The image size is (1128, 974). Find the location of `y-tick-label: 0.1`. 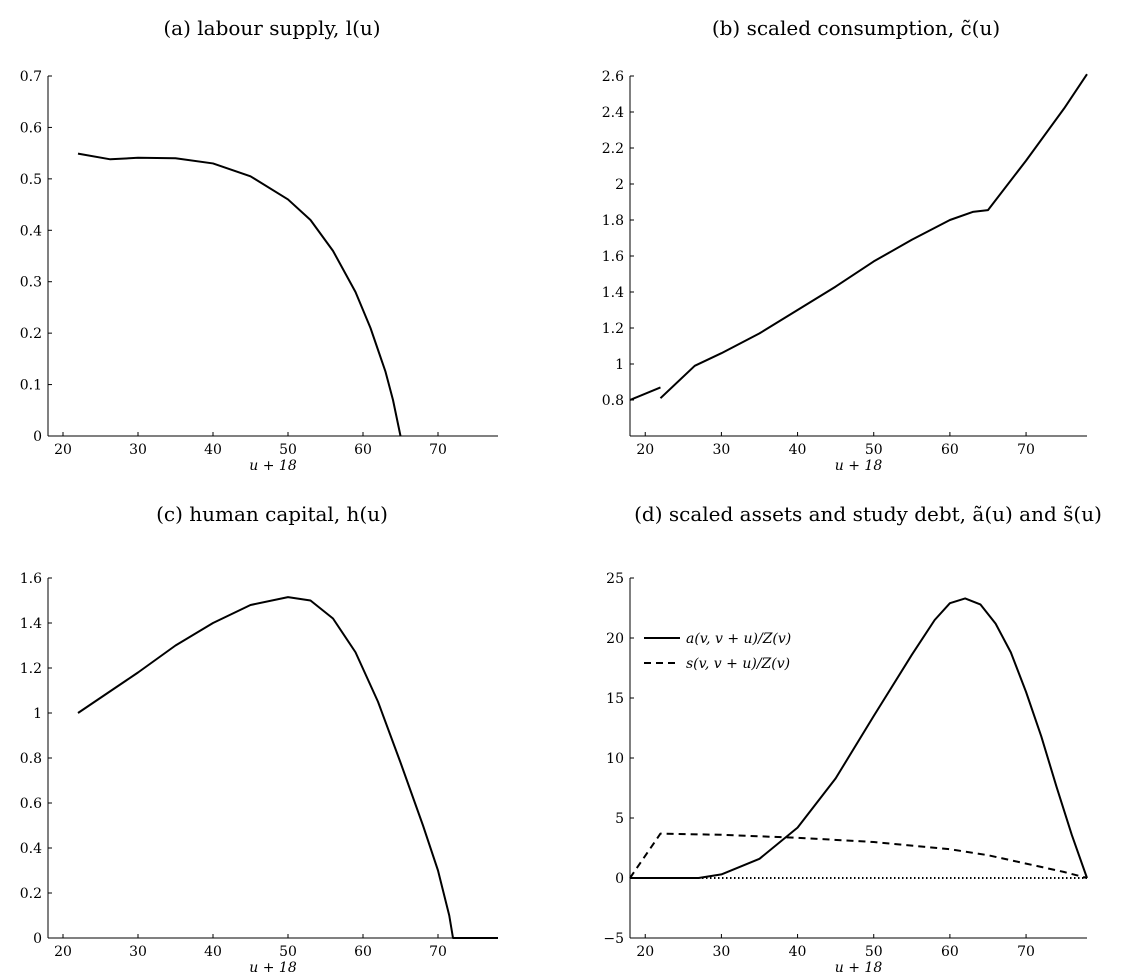

y-tick-label: 0.1 is located at coordinates (31, 386).